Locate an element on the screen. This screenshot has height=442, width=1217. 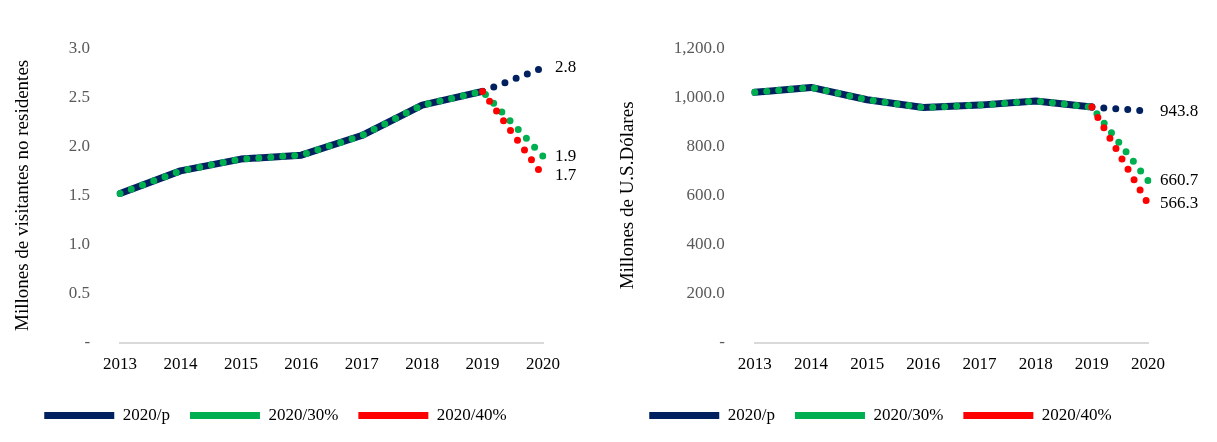
y-tick-label: 400.0 is located at coordinates (705, 243).